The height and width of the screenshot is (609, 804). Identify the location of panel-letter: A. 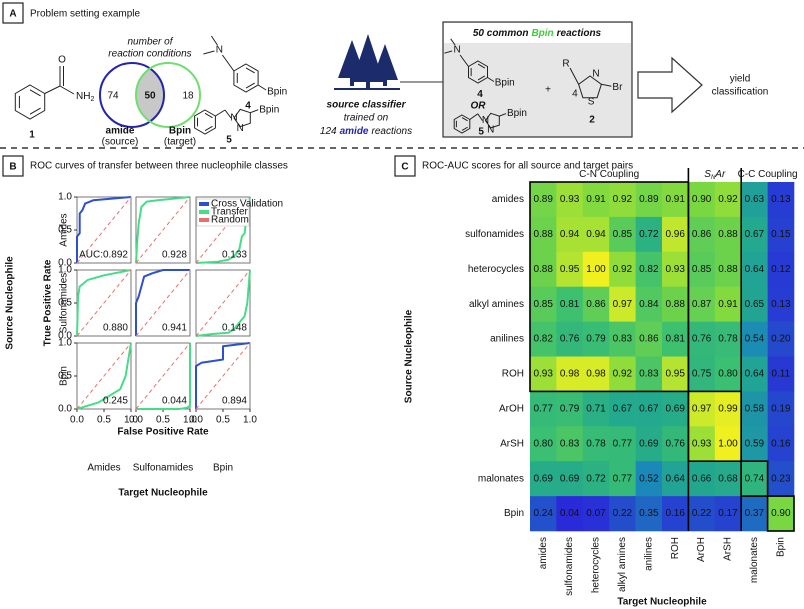
(12, 14).